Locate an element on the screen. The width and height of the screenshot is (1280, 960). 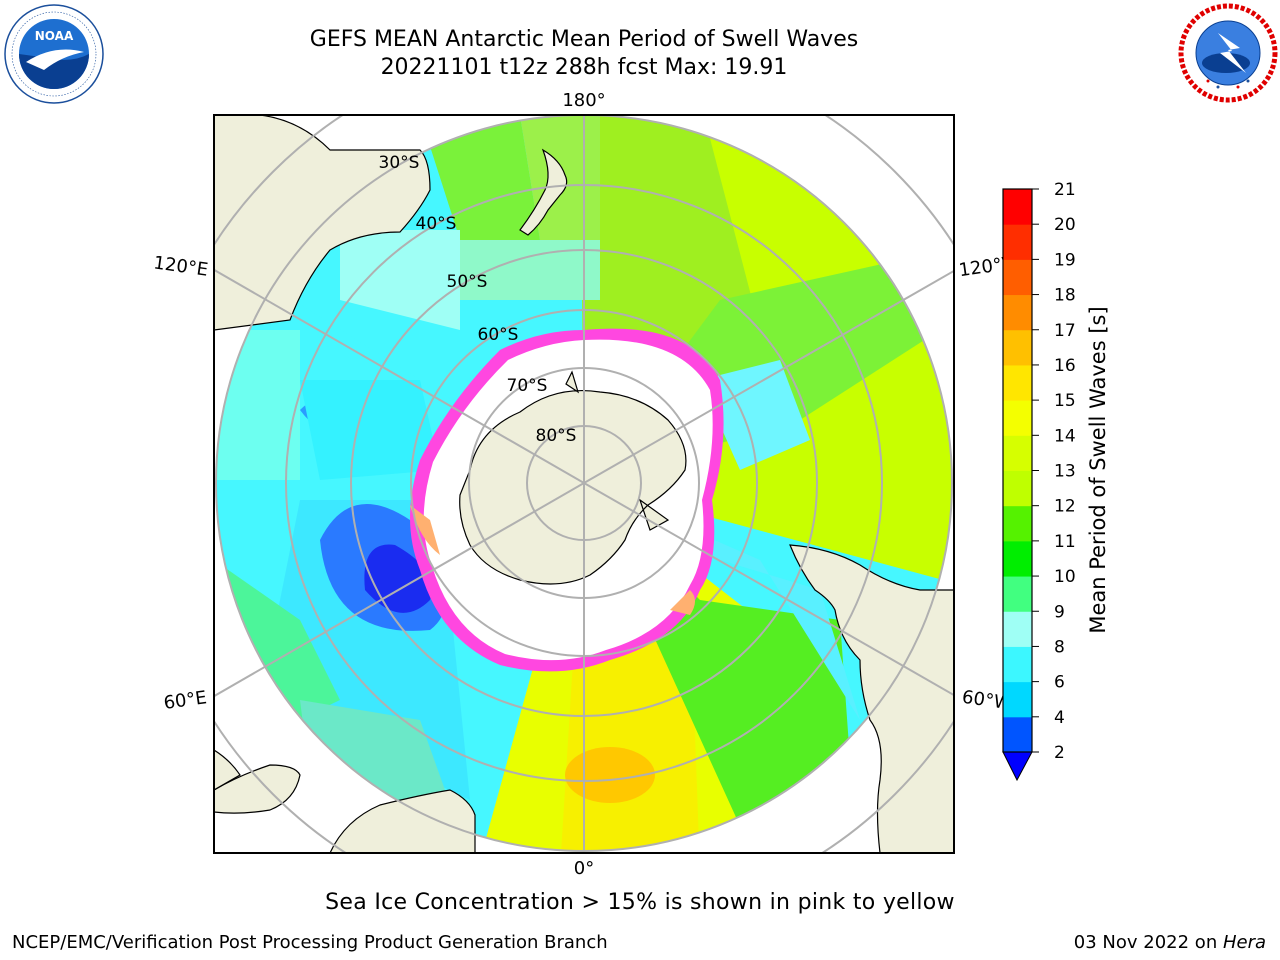
colorbar-tick-label: 10 is located at coordinates (1065, 577).